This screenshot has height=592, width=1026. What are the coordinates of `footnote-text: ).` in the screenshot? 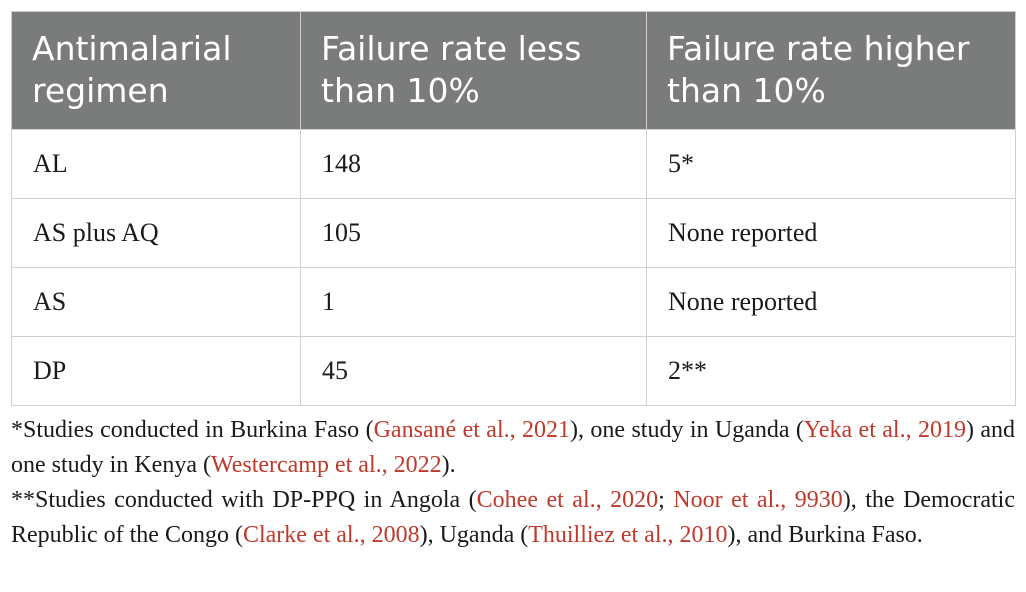 It's located at (448, 465).